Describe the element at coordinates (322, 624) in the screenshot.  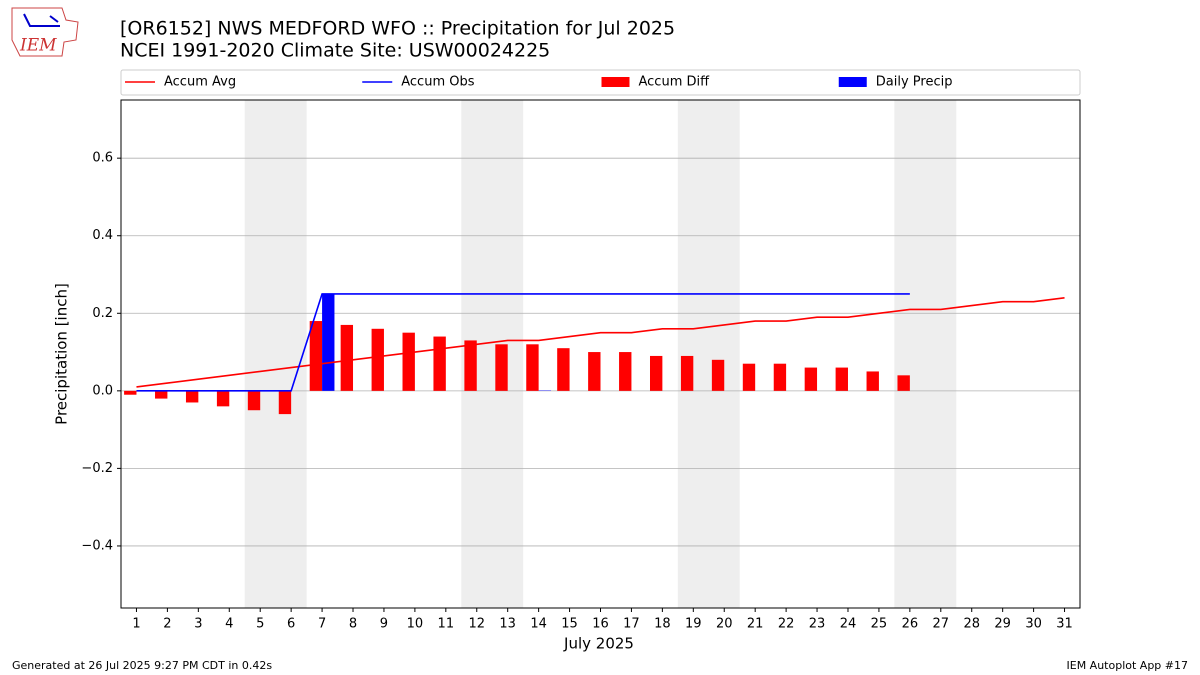
I see `x-tick-label: 7` at that location.